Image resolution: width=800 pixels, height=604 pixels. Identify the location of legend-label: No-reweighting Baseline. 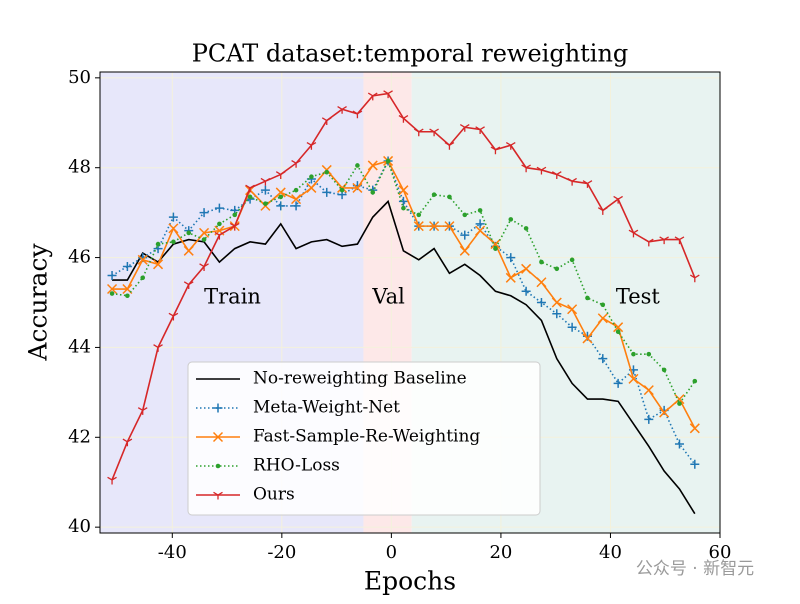
(360, 379).